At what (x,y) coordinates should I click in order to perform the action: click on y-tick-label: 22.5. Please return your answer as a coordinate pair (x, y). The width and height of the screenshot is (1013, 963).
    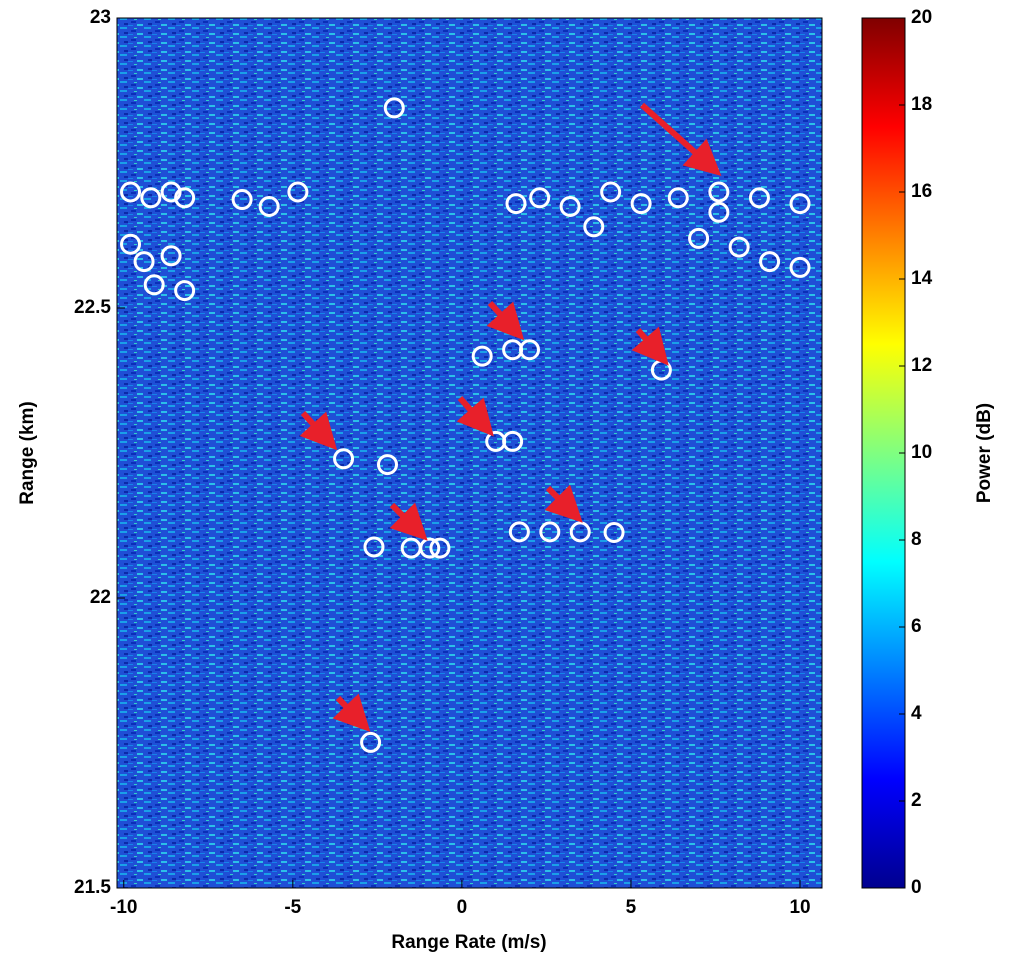
    Looking at the image, I should click on (92, 307).